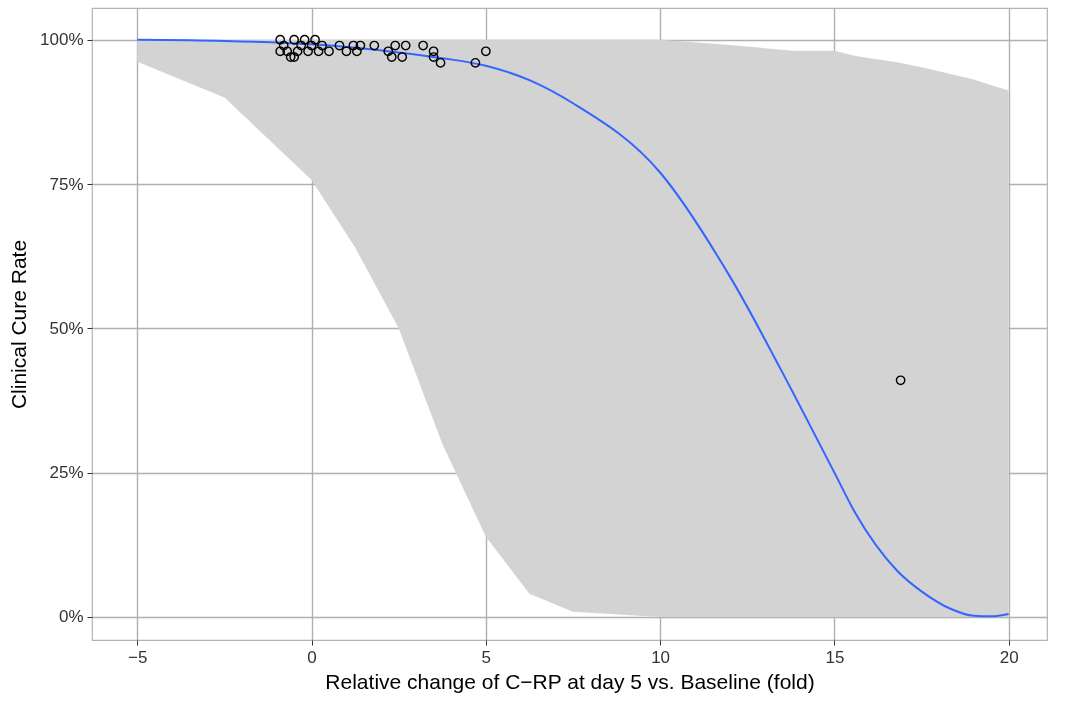  What do you see at coordinates (570, 681) in the screenshot?
I see `x-axis-title: Relative change of C−RP at day 5 vs. Baseline (fold)` at bounding box center [570, 681].